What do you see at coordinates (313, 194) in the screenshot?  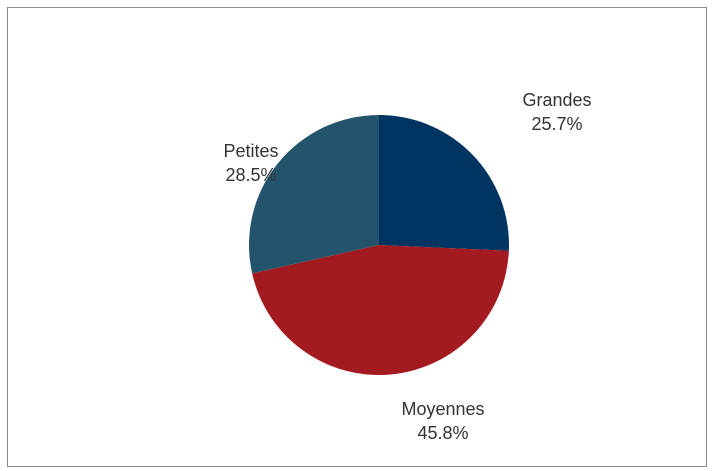 I see `pie-slice-petites` at bounding box center [313, 194].